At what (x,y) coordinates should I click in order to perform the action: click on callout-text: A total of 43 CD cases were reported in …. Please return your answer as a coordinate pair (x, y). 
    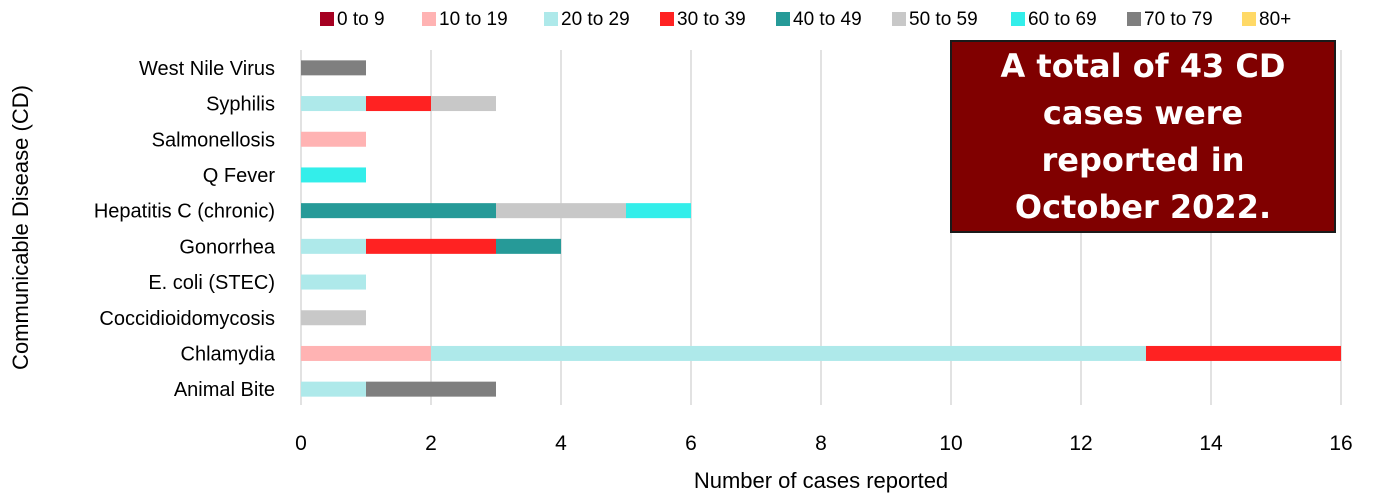
    Looking at the image, I should click on (1143, 136).